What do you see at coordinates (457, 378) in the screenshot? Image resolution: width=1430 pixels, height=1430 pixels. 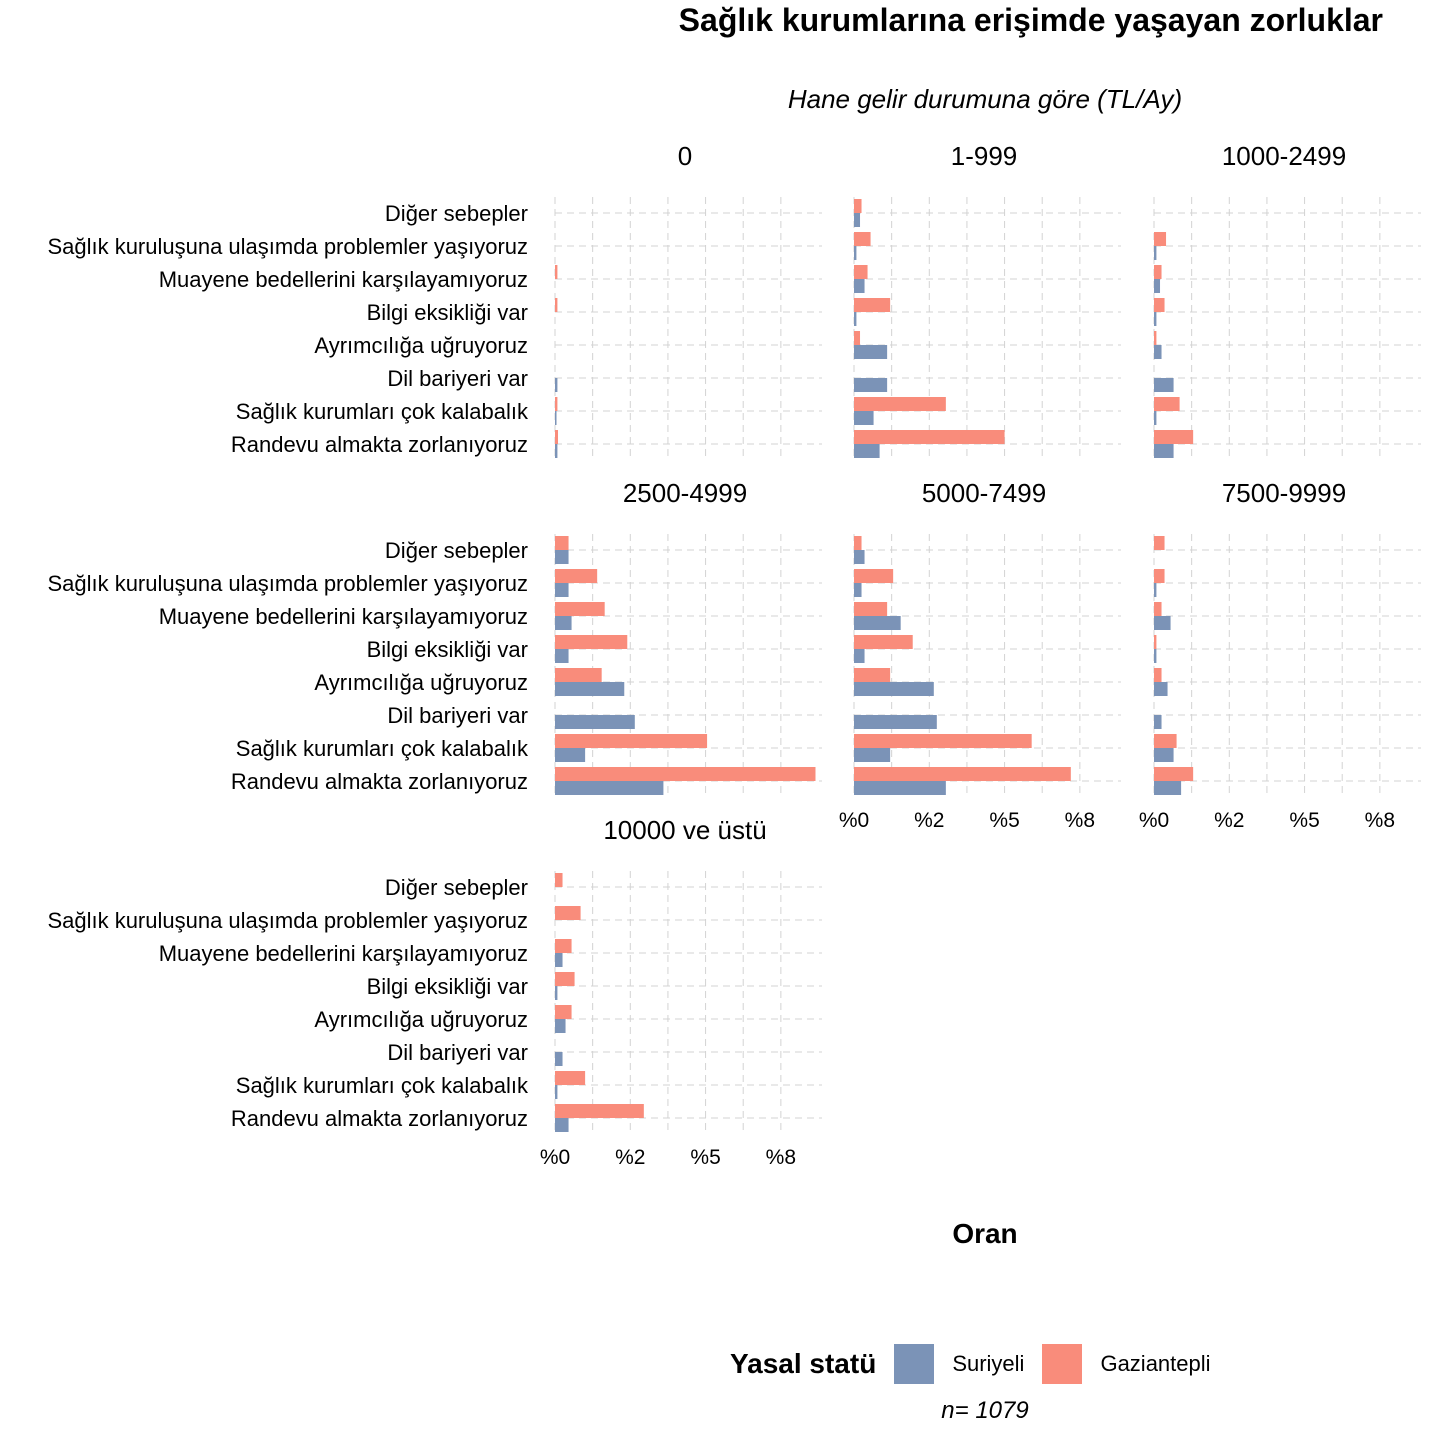 I see `category-label-dil-bariyeri-var: Dil bariyeri var` at bounding box center [457, 378].